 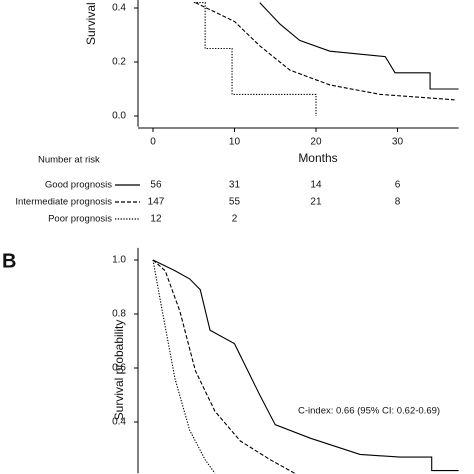 I want to click on y-tick-label: 1.0, so click(x=119, y=260).